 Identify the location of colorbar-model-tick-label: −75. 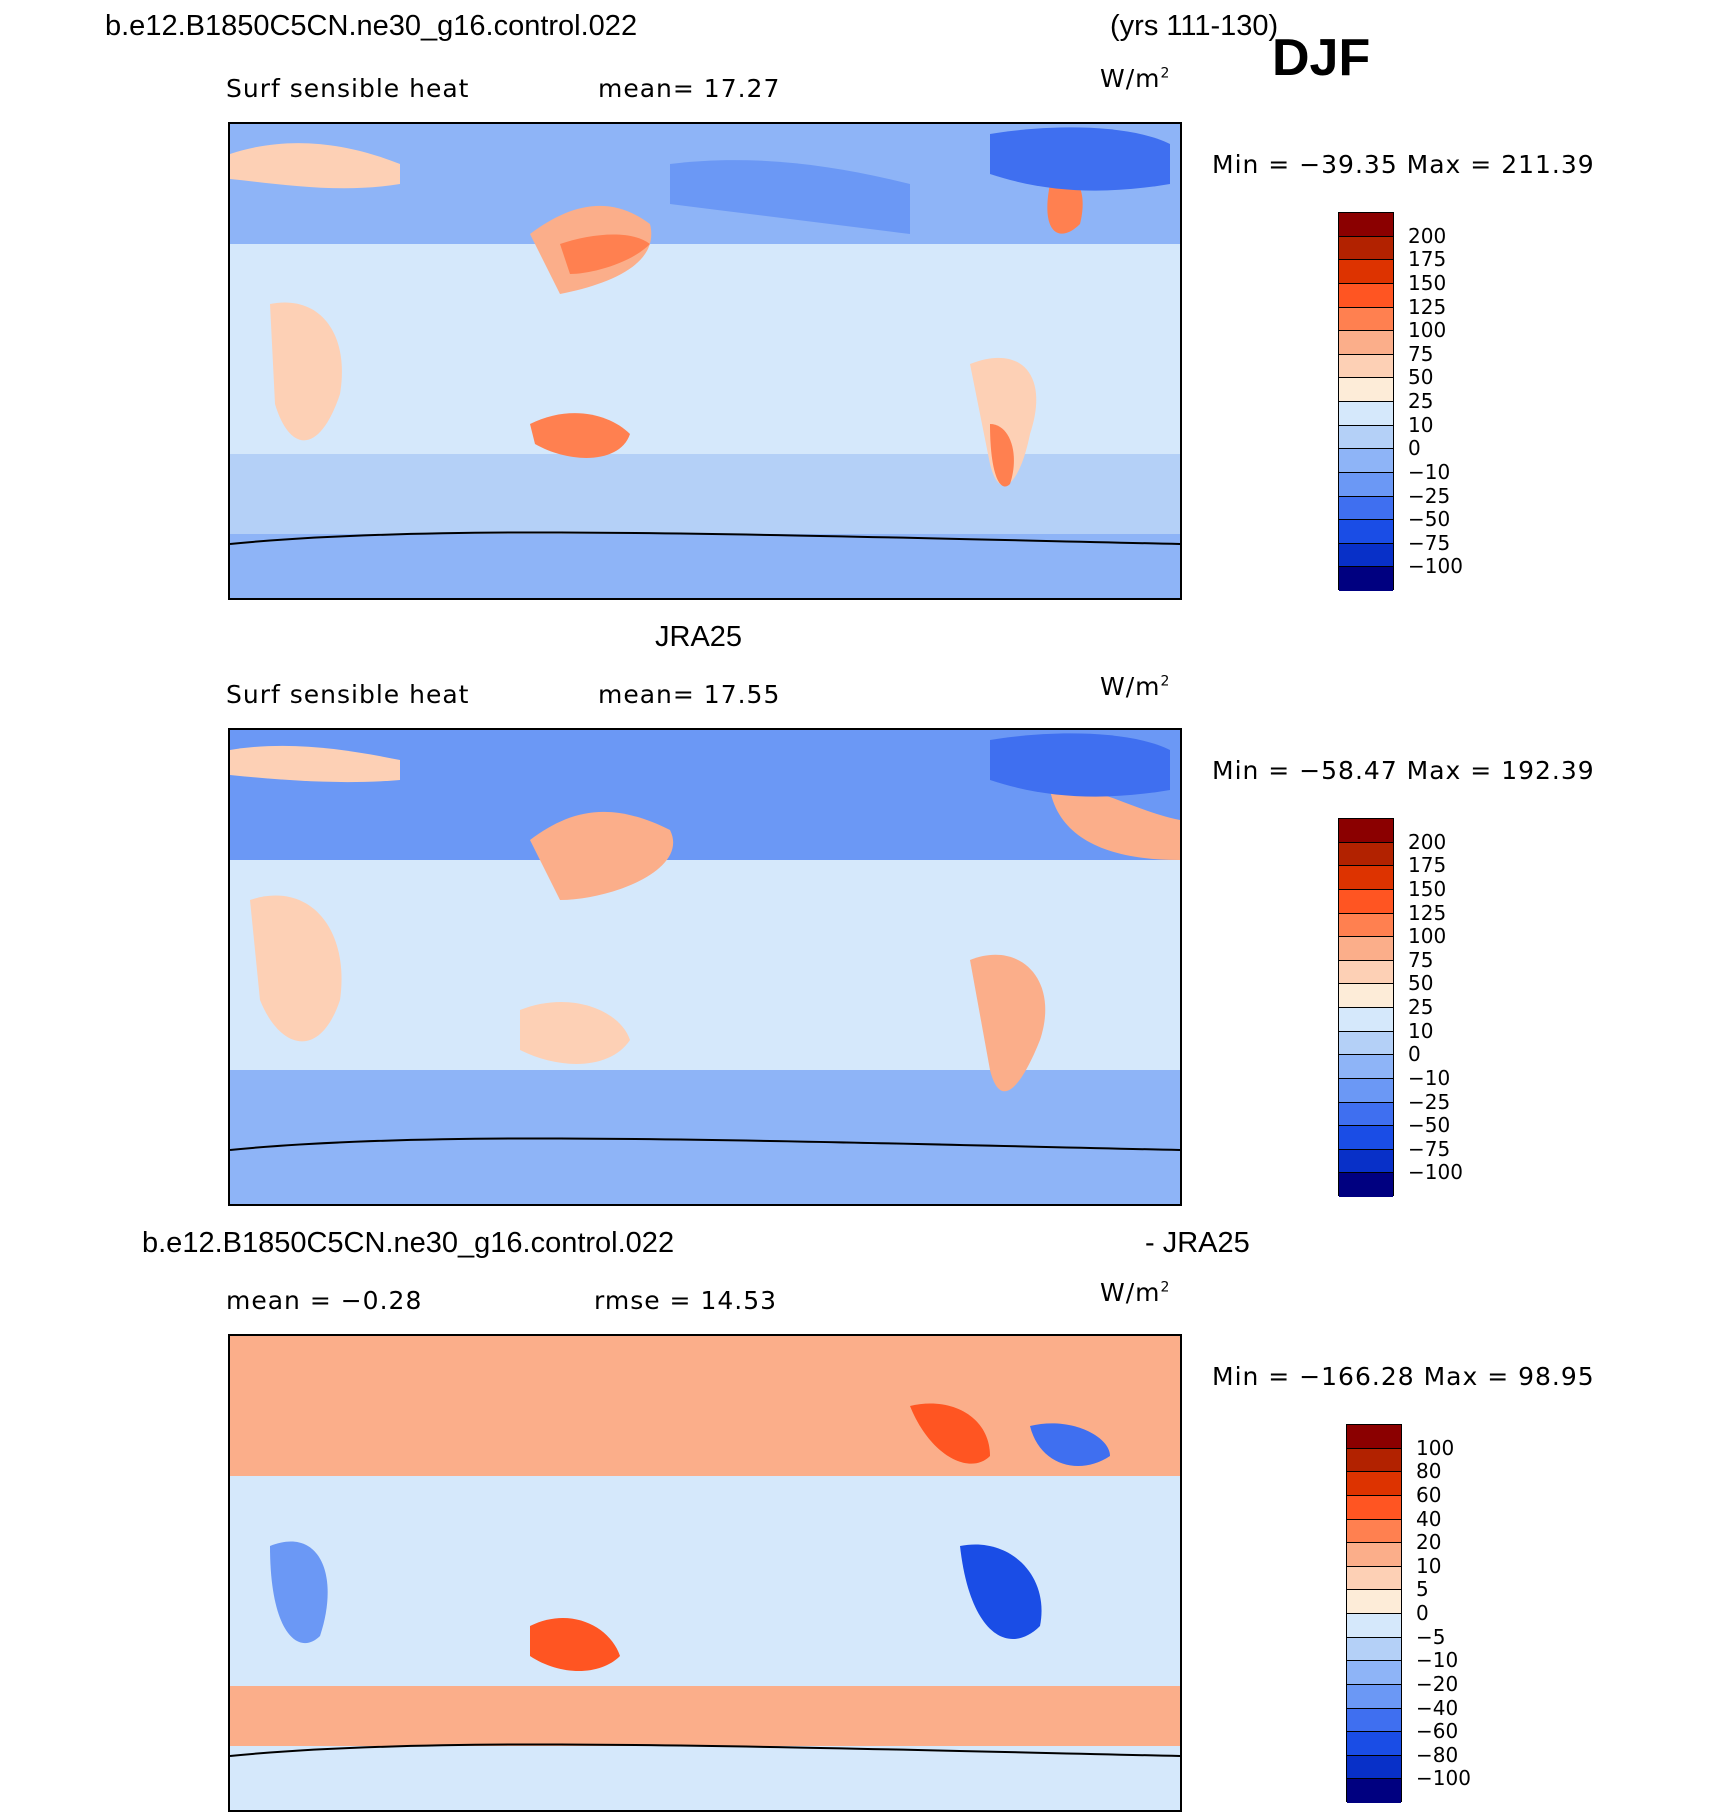
(1429, 542).